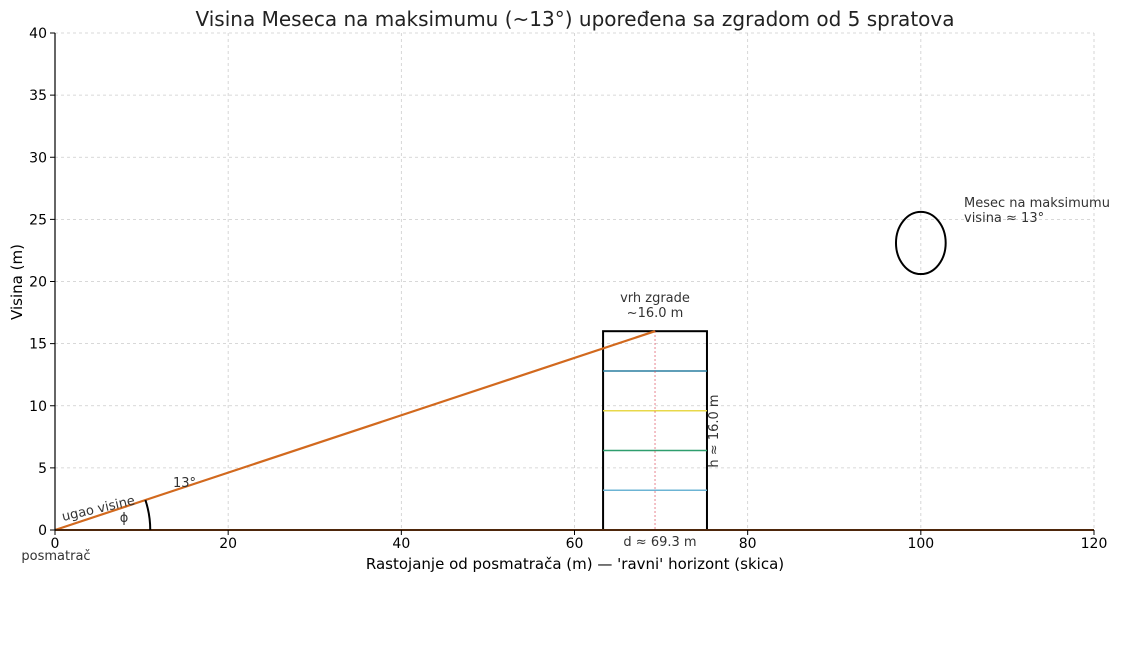  What do you see at coordinates (55, 544) in the screenshot?
I see `x-tick-label: 0` at bounding box center [55, 544].